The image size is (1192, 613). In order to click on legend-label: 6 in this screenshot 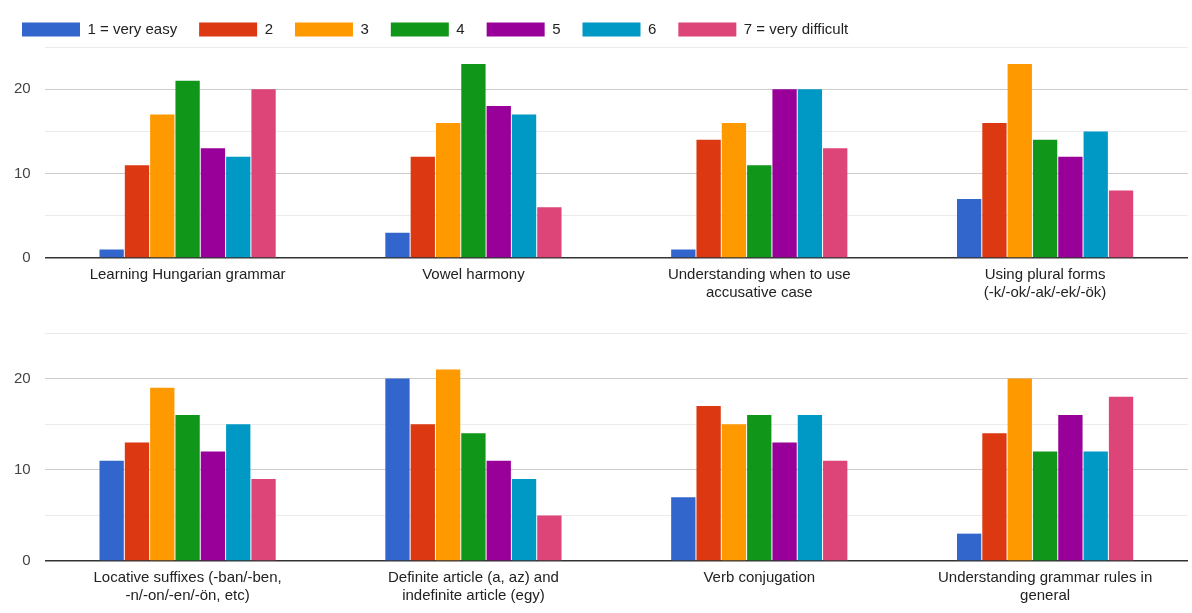, I will do `click(652, 28)`.